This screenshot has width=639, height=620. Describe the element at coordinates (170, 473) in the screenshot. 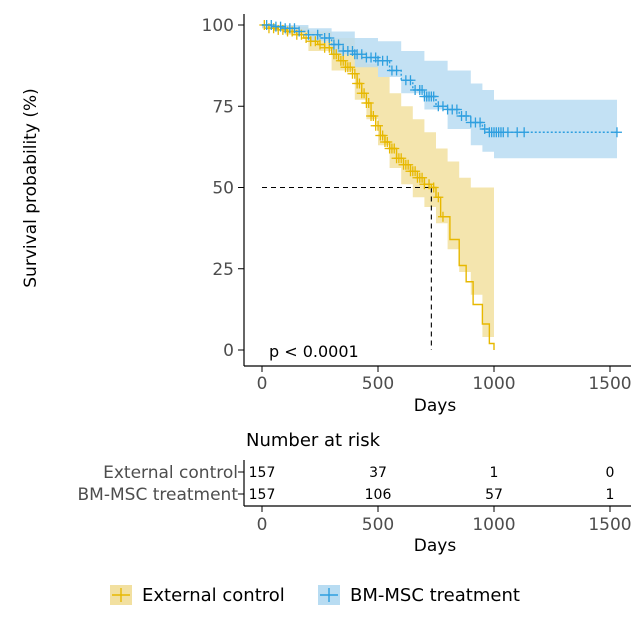

I see `risk-row-label: External control` at that location.